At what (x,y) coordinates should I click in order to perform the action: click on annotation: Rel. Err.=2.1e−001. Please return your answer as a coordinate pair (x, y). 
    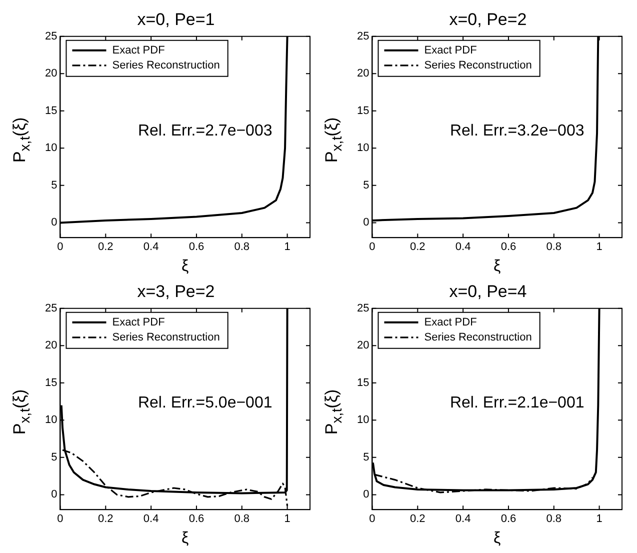
    Looking at the image, I should click on (517, 403).